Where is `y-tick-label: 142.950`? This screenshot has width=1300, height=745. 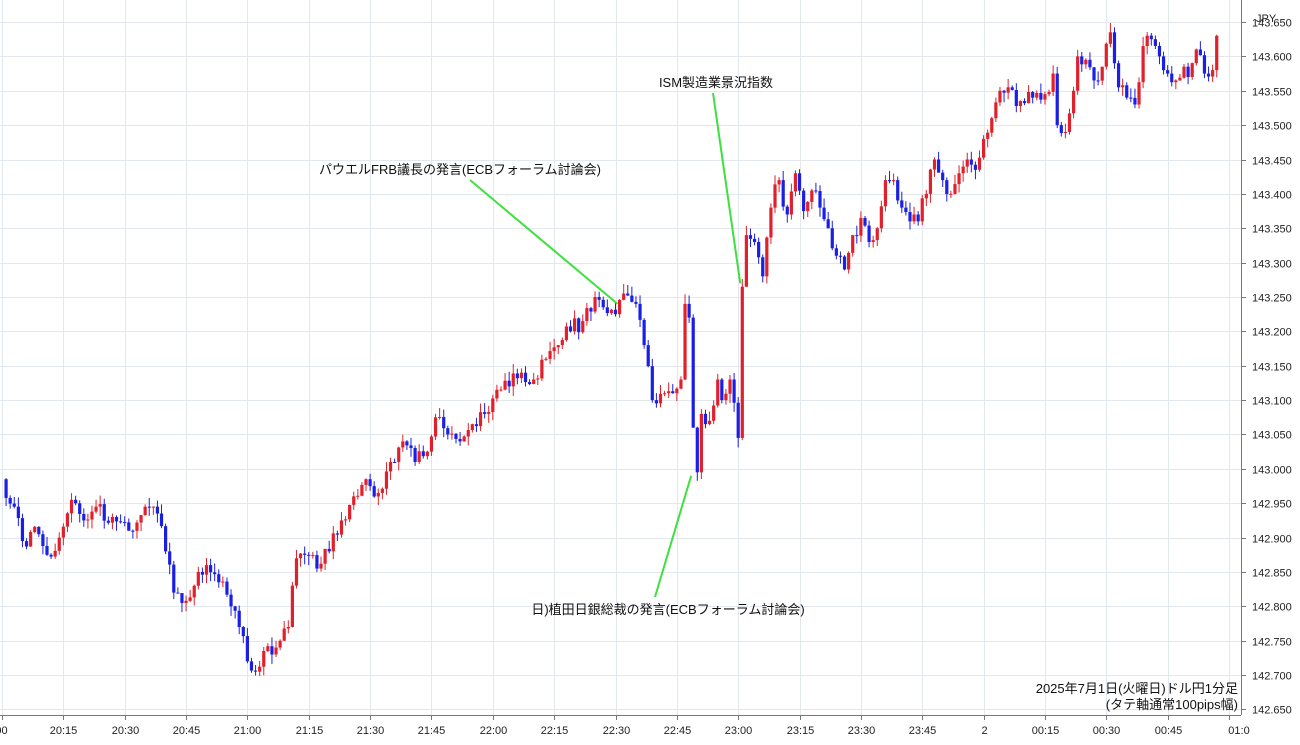
y-tick-label: 142.950 is located at coordinates (1272, 505).